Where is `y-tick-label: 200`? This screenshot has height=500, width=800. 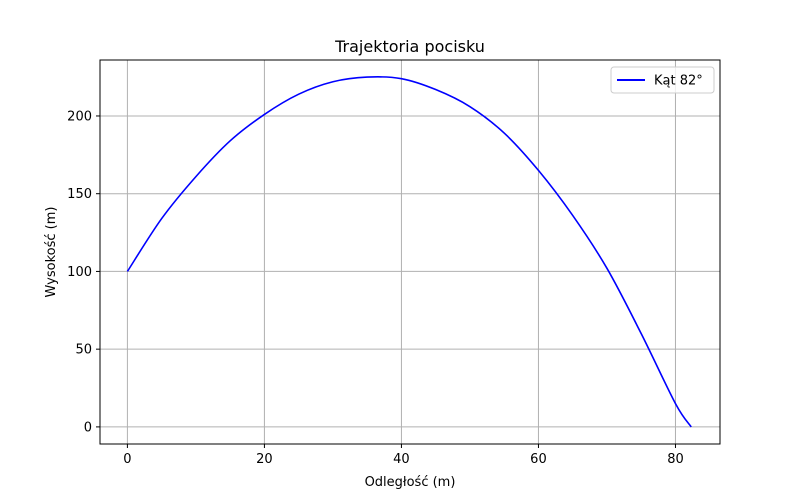 y-tick-label: 200 is located at coordinates (79, 116).